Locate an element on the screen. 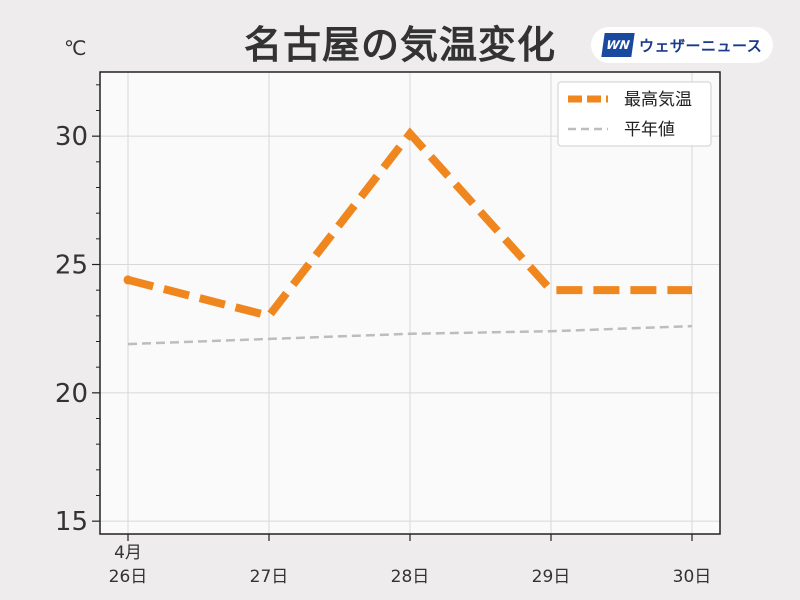 Image resolution: width=800 pixels, height=600 pixels. y-tick-label: 20 is located at coordinates (71, 394).